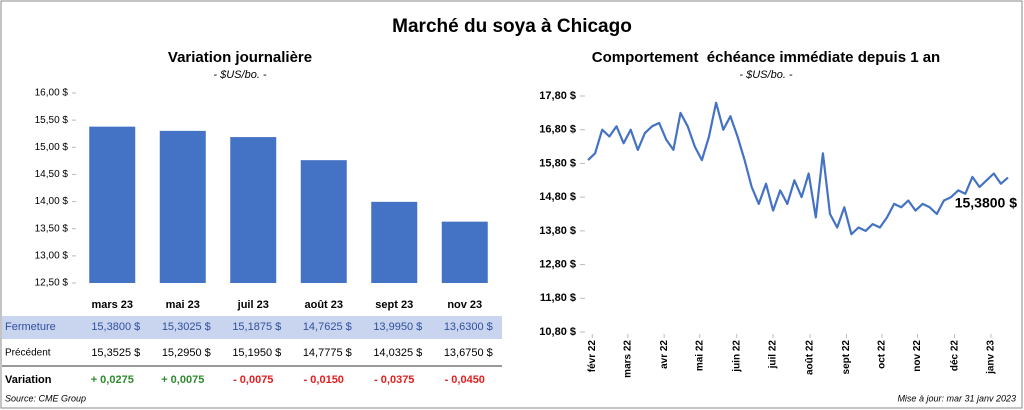 The image size is (1024, 410). I want to click on y-tick-label: 13,50 $, so click(52, 228).